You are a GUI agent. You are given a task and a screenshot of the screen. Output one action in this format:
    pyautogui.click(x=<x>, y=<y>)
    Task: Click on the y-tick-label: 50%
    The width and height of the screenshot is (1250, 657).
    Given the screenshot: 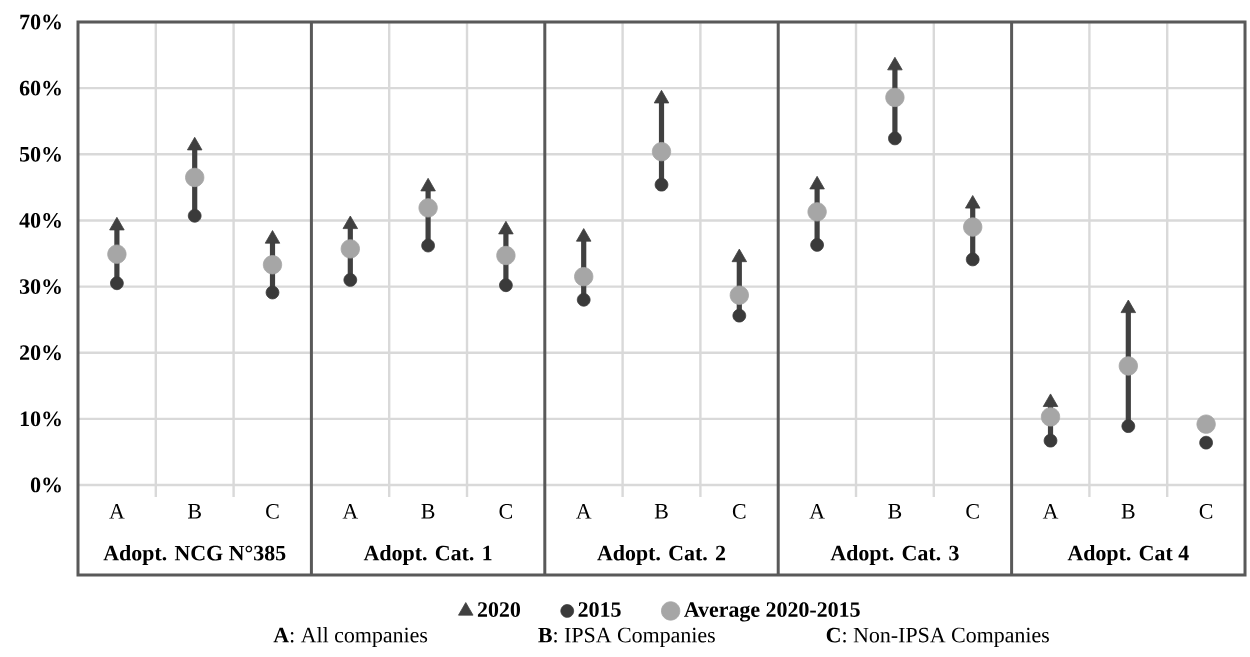 What is the action you would take?
    pyautogui.click(x=40, y=154)
    